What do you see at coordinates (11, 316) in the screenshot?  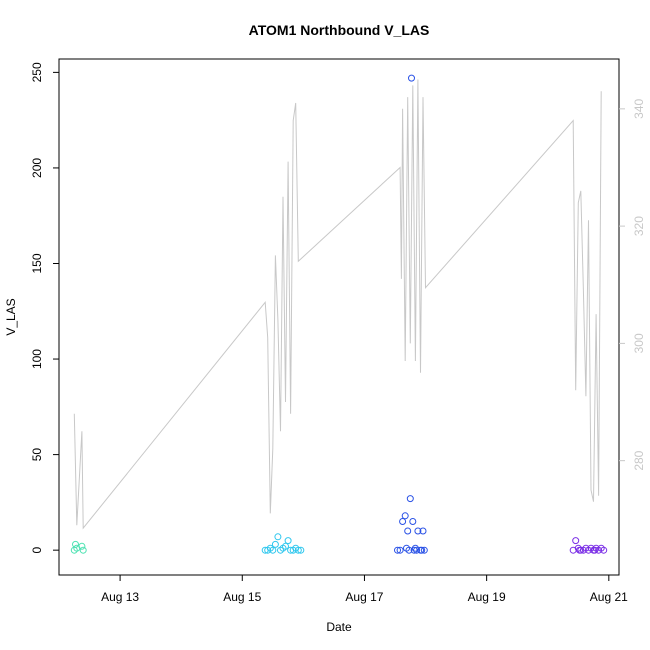 I see `y-axis-label: V_LAS` at bounding box center [11, 316].